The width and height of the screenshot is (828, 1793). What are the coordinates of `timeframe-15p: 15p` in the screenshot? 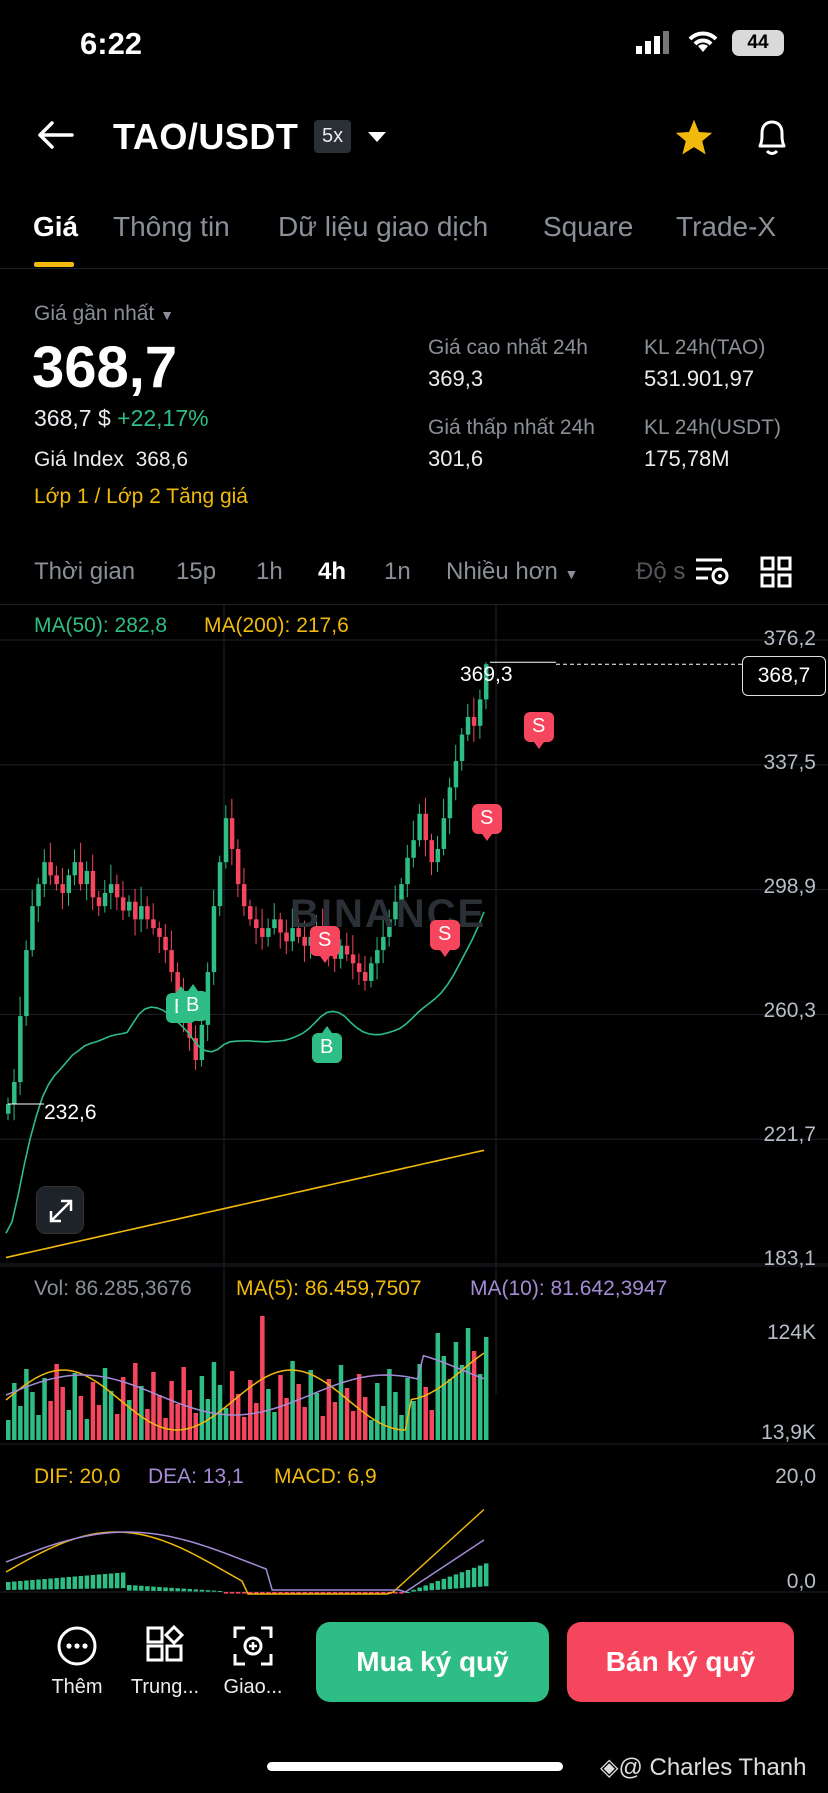 It's located at (196, 571).